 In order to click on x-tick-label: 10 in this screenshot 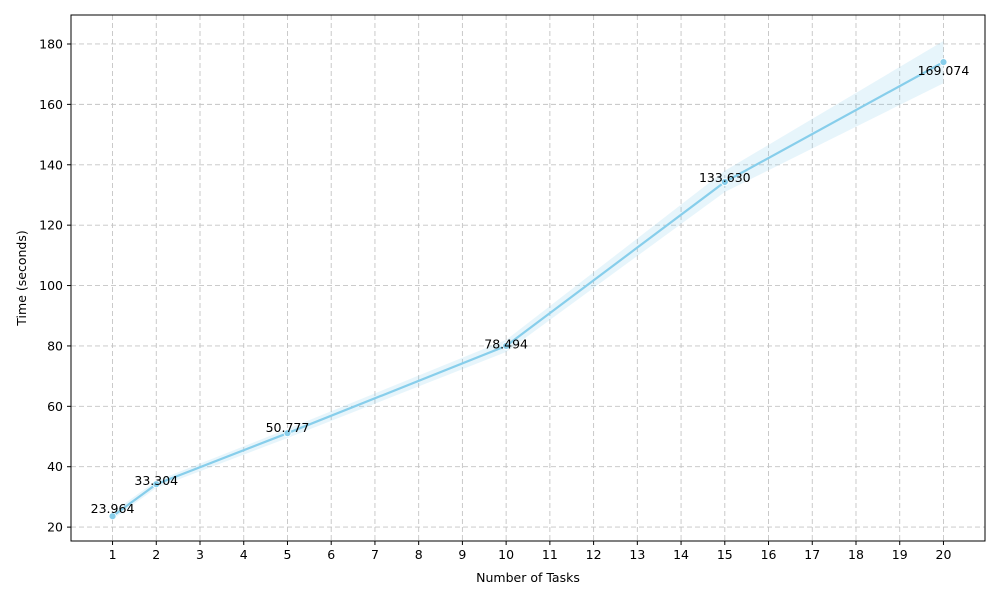, I will do `click(506, 554)`.